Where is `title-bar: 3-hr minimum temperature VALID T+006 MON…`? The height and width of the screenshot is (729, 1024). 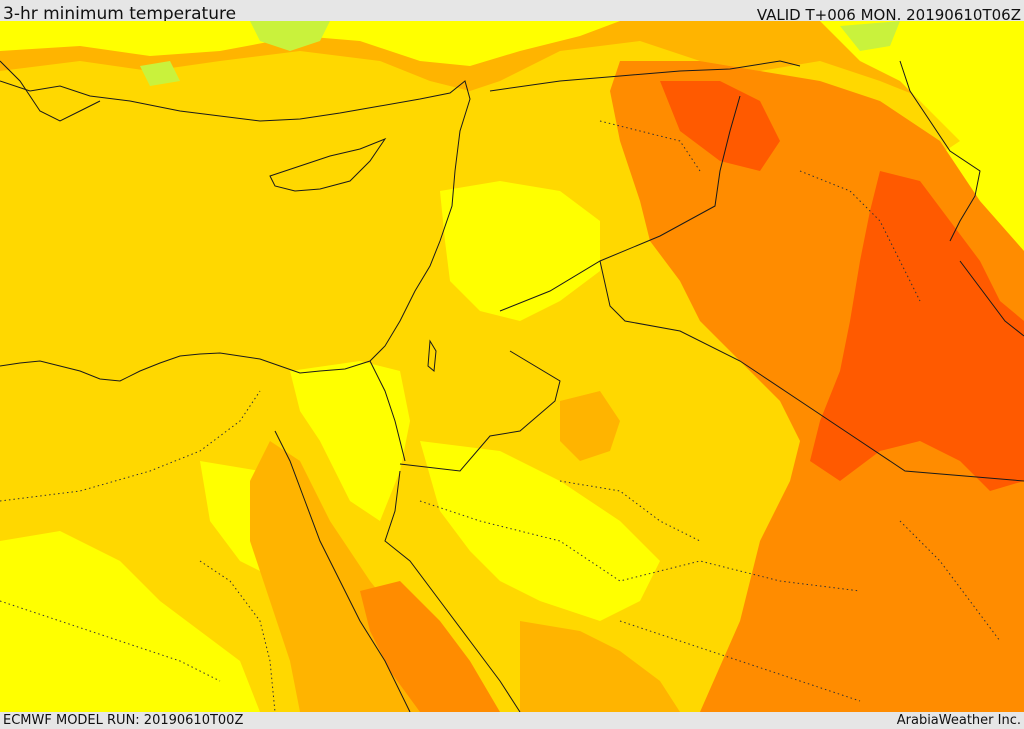 title-bar: 3-hr minimum temperature VALID T+006 MON… is located at coordinates (512, 12).